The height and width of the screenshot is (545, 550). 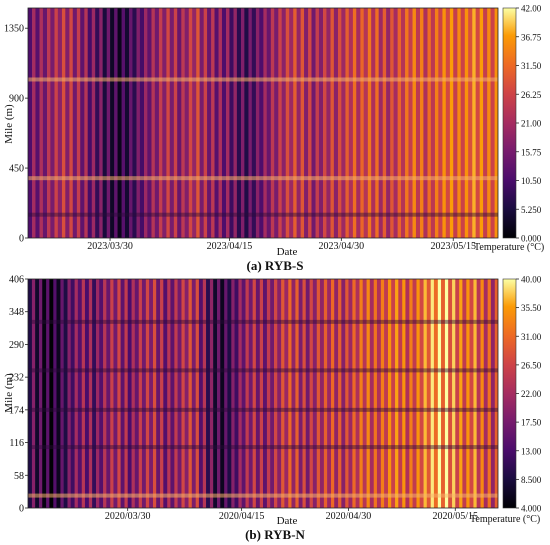 I want to click on feature-cool-stripe, so click(x=263, y=214).